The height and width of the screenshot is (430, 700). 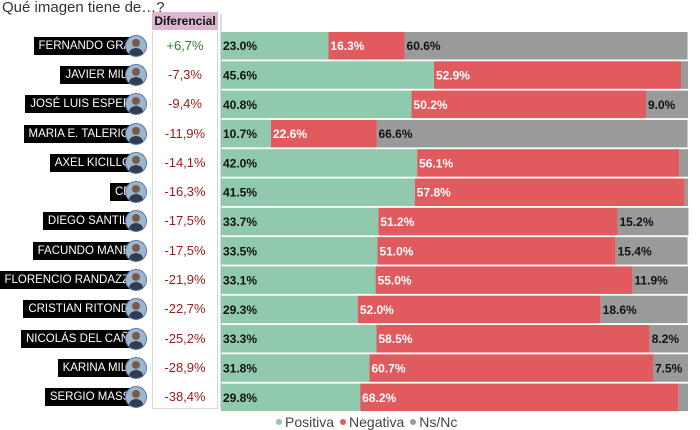 What do you see at coordinates (185, 250) in the screenshot?
I see `diferencial-value: -17,5%` at bounding box center [185, 250].